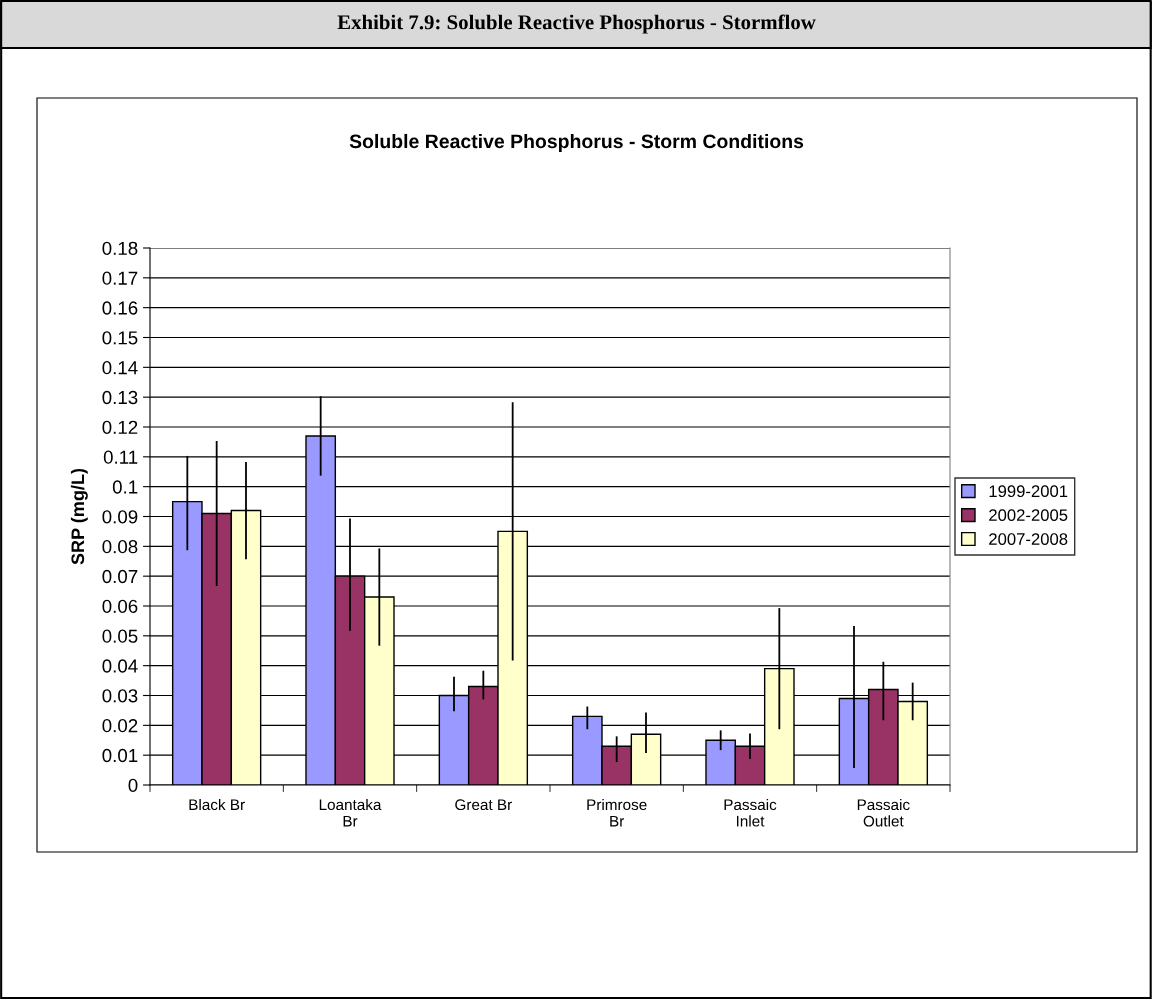 The image size is (1153, 999). What do you see at coordinates (120, 338) in the screenshot?
I see `y-tick-label: 0.15` at bounding box center [120, 338].